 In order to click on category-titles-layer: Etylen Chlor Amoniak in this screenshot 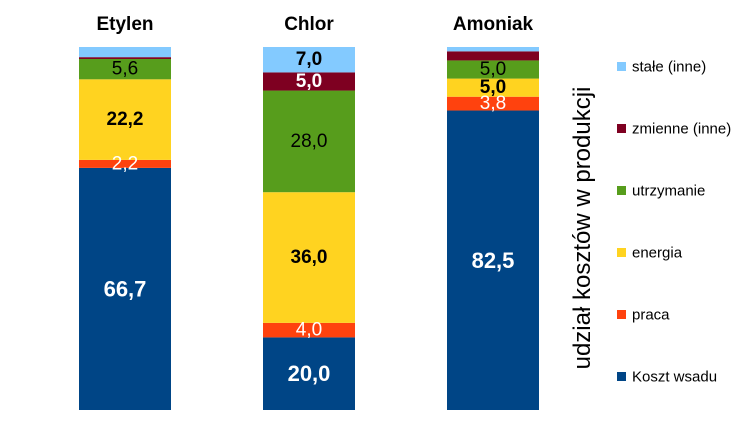, I will do `click(314, 24)`.